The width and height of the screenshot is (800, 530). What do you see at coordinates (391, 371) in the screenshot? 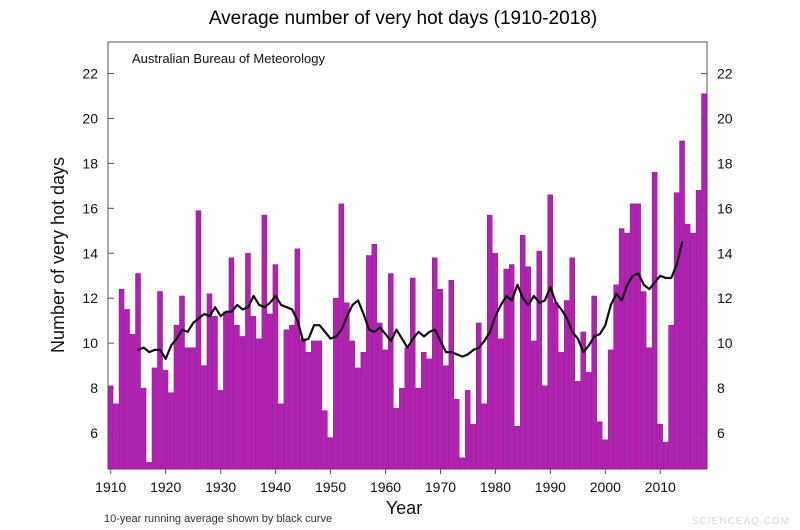
I see `bar-1961` at bounding box center [391, 371].